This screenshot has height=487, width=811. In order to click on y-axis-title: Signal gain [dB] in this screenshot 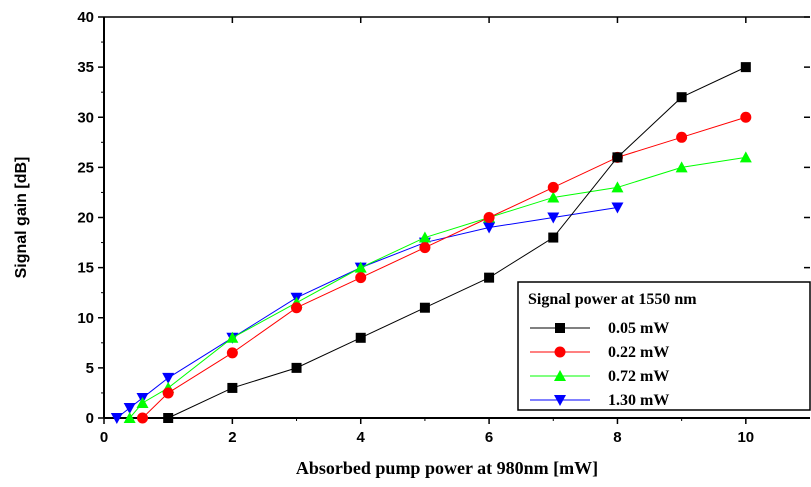, I will do `click(21, 218)`.